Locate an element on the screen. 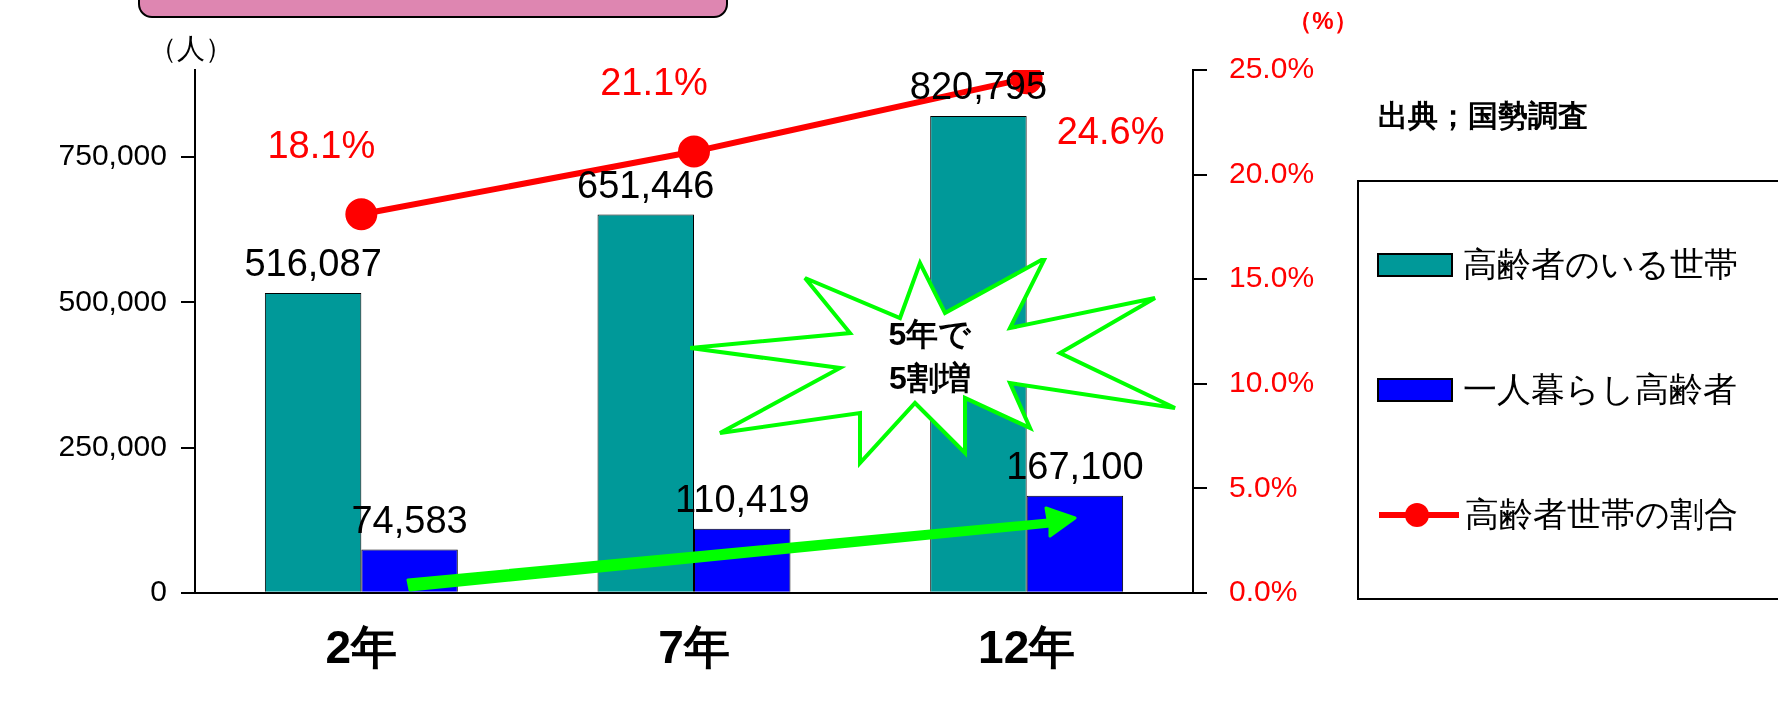 The height and width of the screenshot is (718, 1778). annotation: 5年で 5割増 is located at coordinates (930, 356).